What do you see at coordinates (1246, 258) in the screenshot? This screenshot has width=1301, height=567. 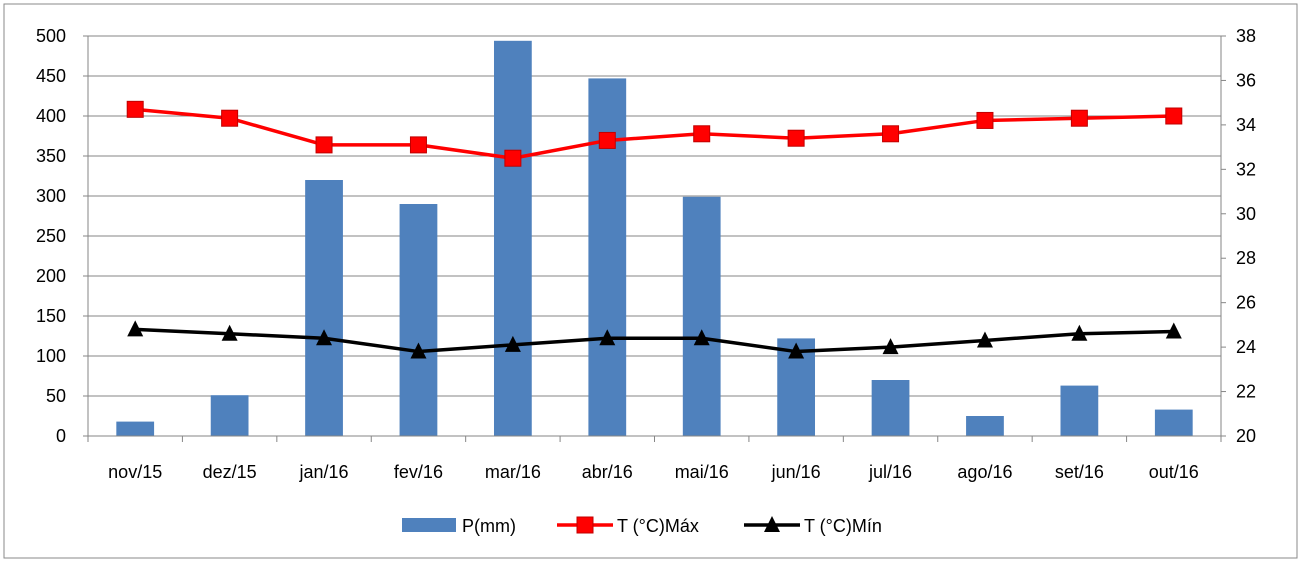 I see `right-tick-label: 28` at bounding box center [1246, 258].